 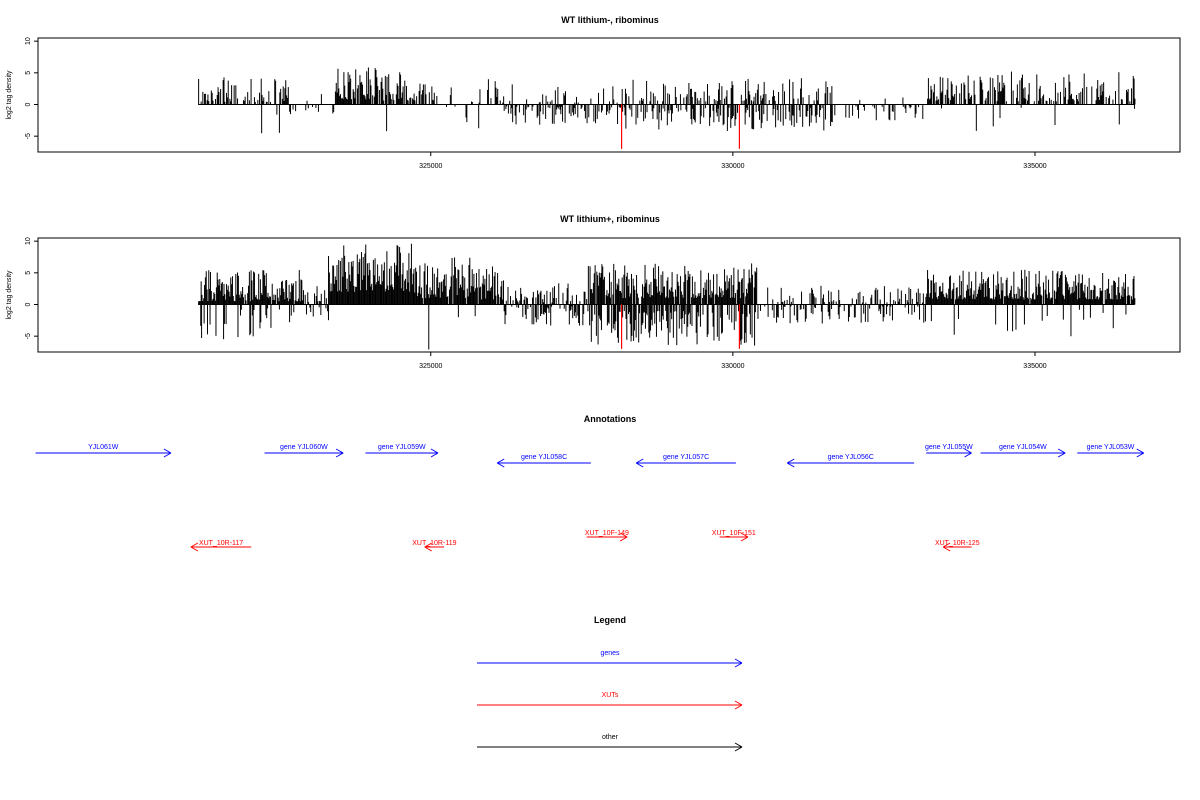 What do you see at coordinates (610, 737) in the screenshot?
I see `legend-label: other` at bounding box center [610, 737].